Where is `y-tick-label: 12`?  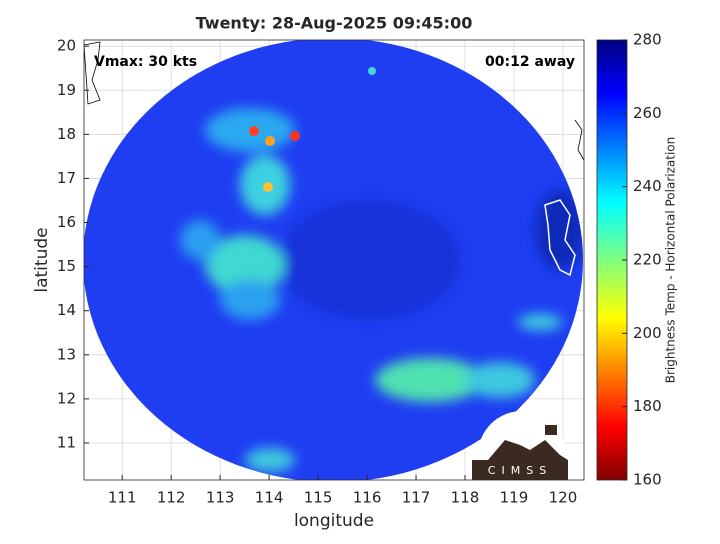
y-tick-label: 12 is located at coordinates (66, 398).